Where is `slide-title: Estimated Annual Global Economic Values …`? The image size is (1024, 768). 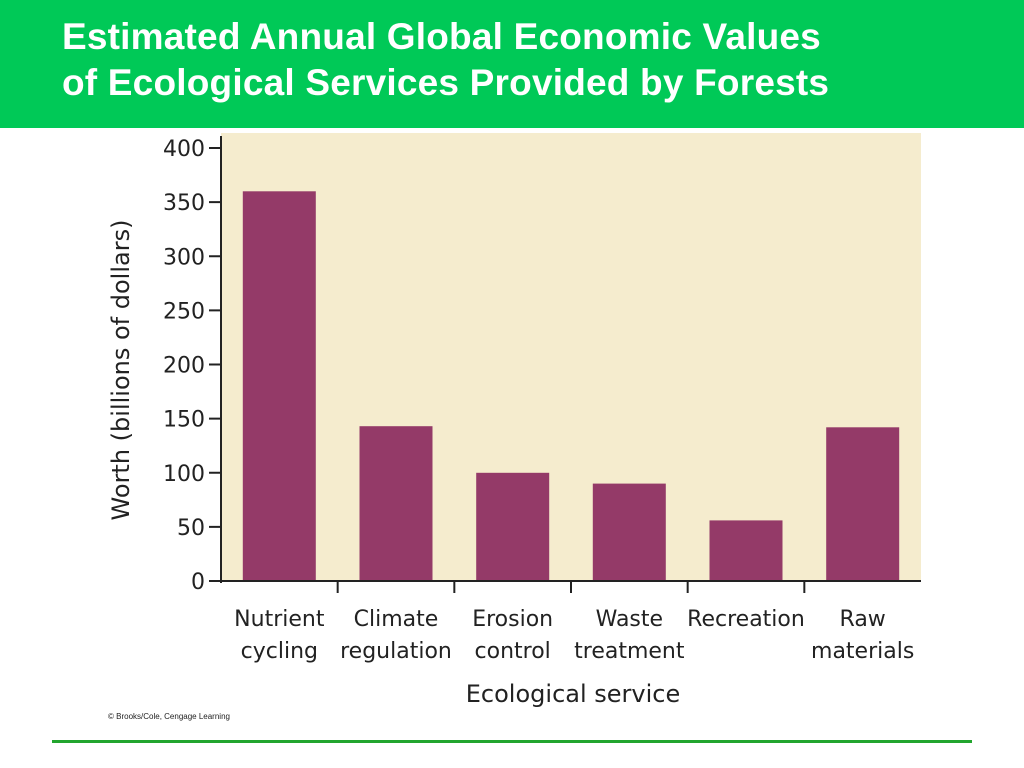 slide-title: Estimated Annual Global Economic Values … is located at coordinates (532, 60).